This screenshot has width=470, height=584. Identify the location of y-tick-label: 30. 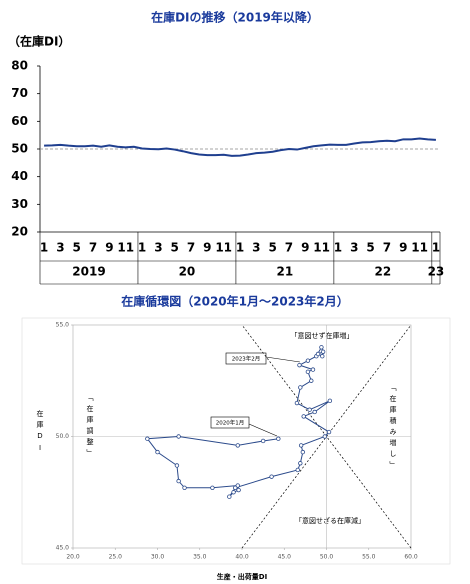
(19, 204).